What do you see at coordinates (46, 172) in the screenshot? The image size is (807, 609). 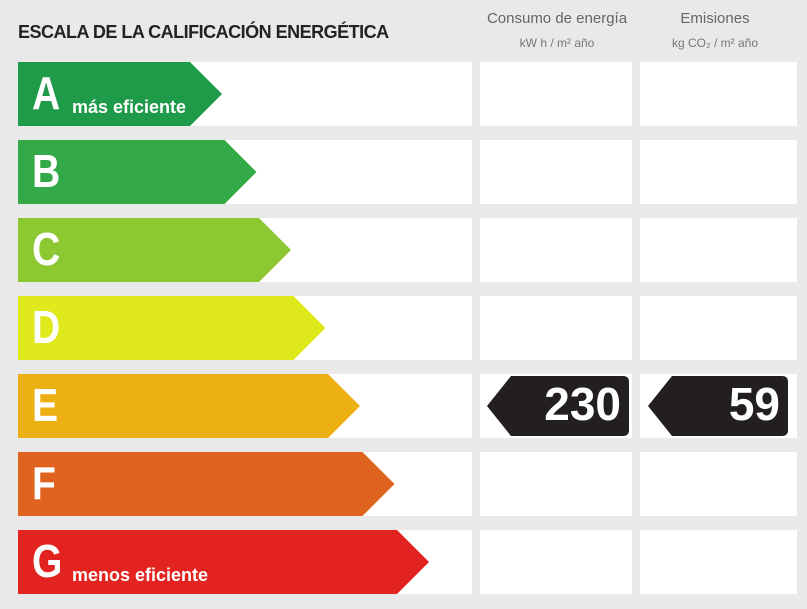 I see `rating-letter: B` at bounding box center [46, 172].